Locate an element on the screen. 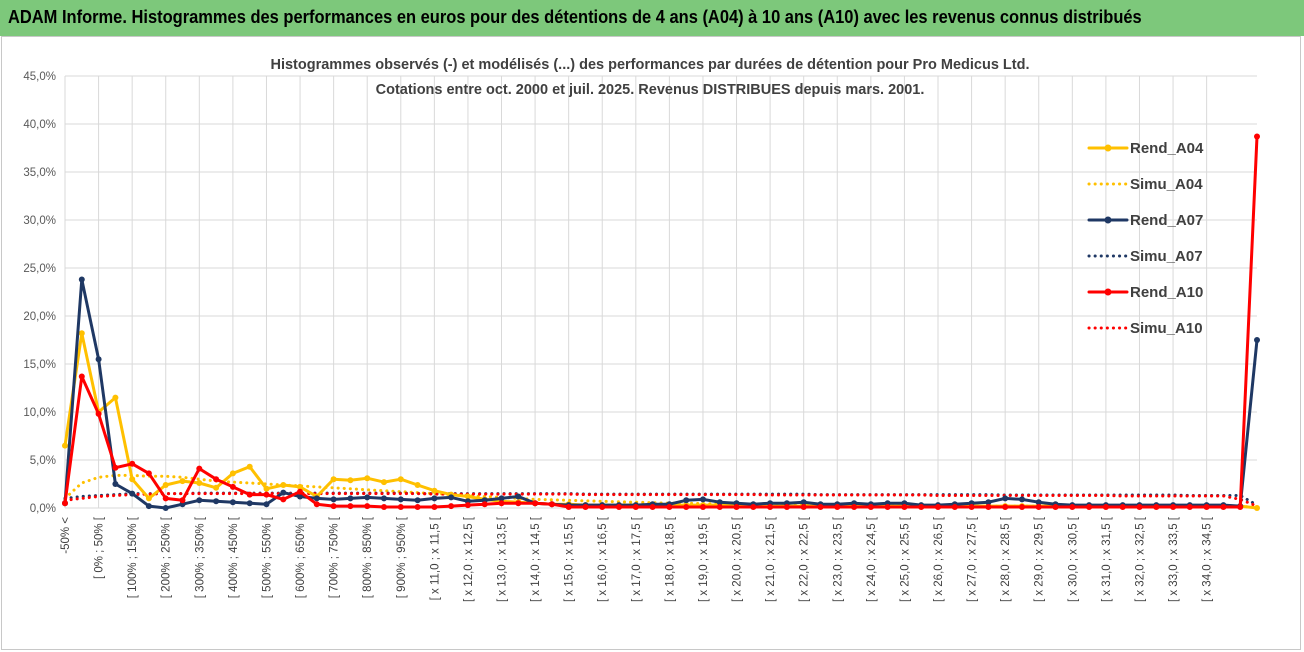 The height and width of the screenshot is (652, 1304). x-tick-label: [ x 16,0 ; x 16,5 [ is located at coordinates (603, 559).